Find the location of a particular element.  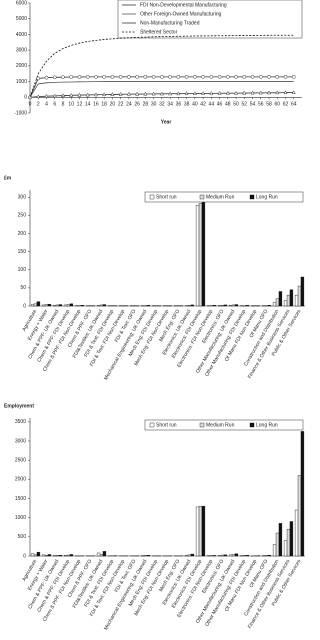

x-tick-label: 52 is located at coordinates (245, 105).